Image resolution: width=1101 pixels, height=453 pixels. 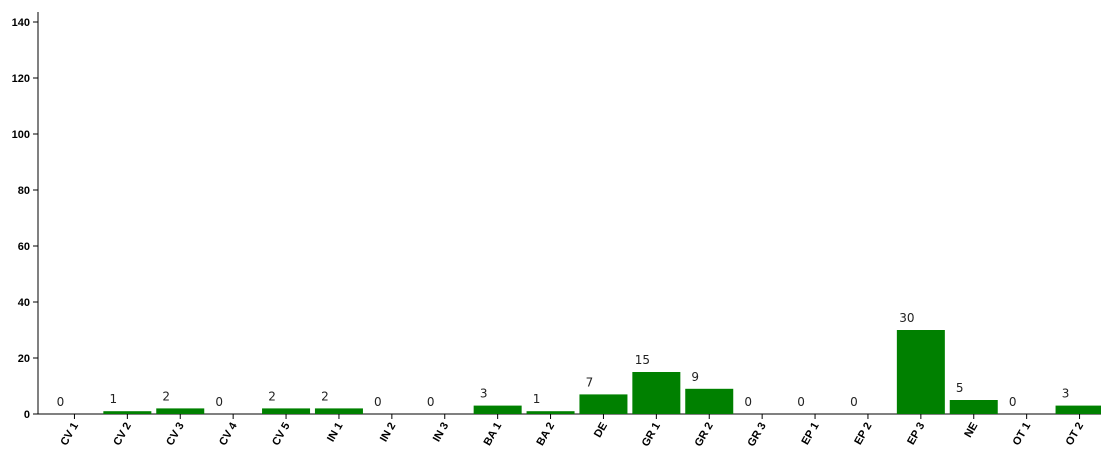 I want to click on x-tick-label: GR 1, so click(x=651, y=435).